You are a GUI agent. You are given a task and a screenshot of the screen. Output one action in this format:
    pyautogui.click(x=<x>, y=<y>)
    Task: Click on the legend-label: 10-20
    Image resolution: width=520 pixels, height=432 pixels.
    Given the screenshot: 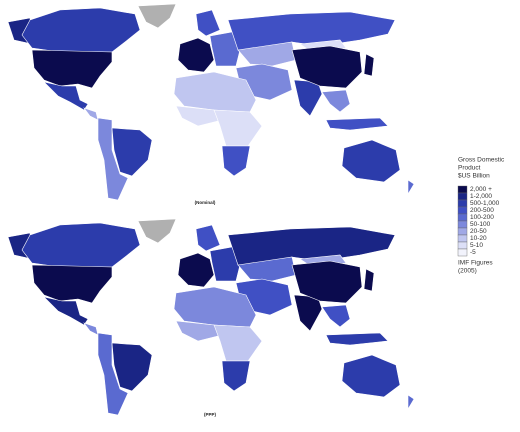 What is the action you would take?
    pyautogui.click(x=478, y=238)
    